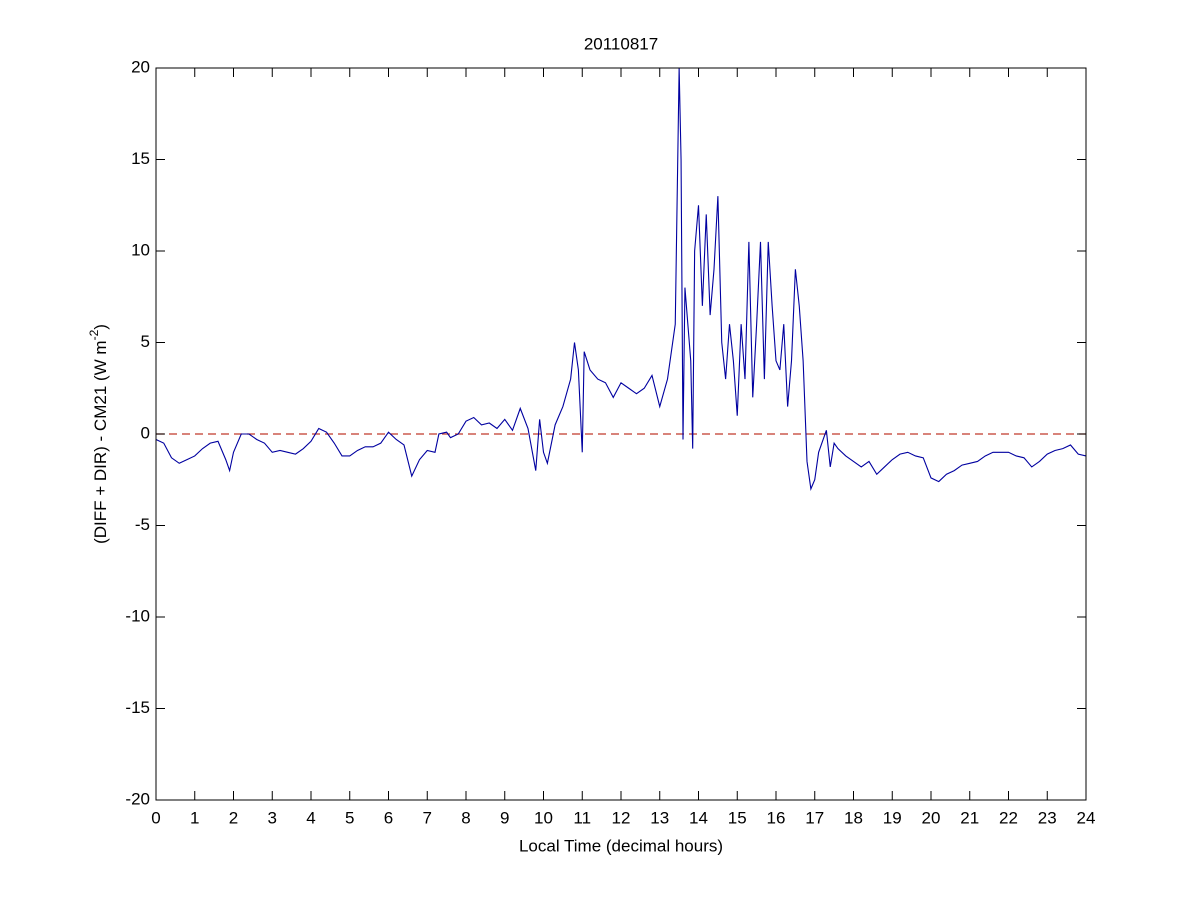  Describe the element at coordinates (194, 817) in the screenshot. I see `x-tick-label: 1` at that location.